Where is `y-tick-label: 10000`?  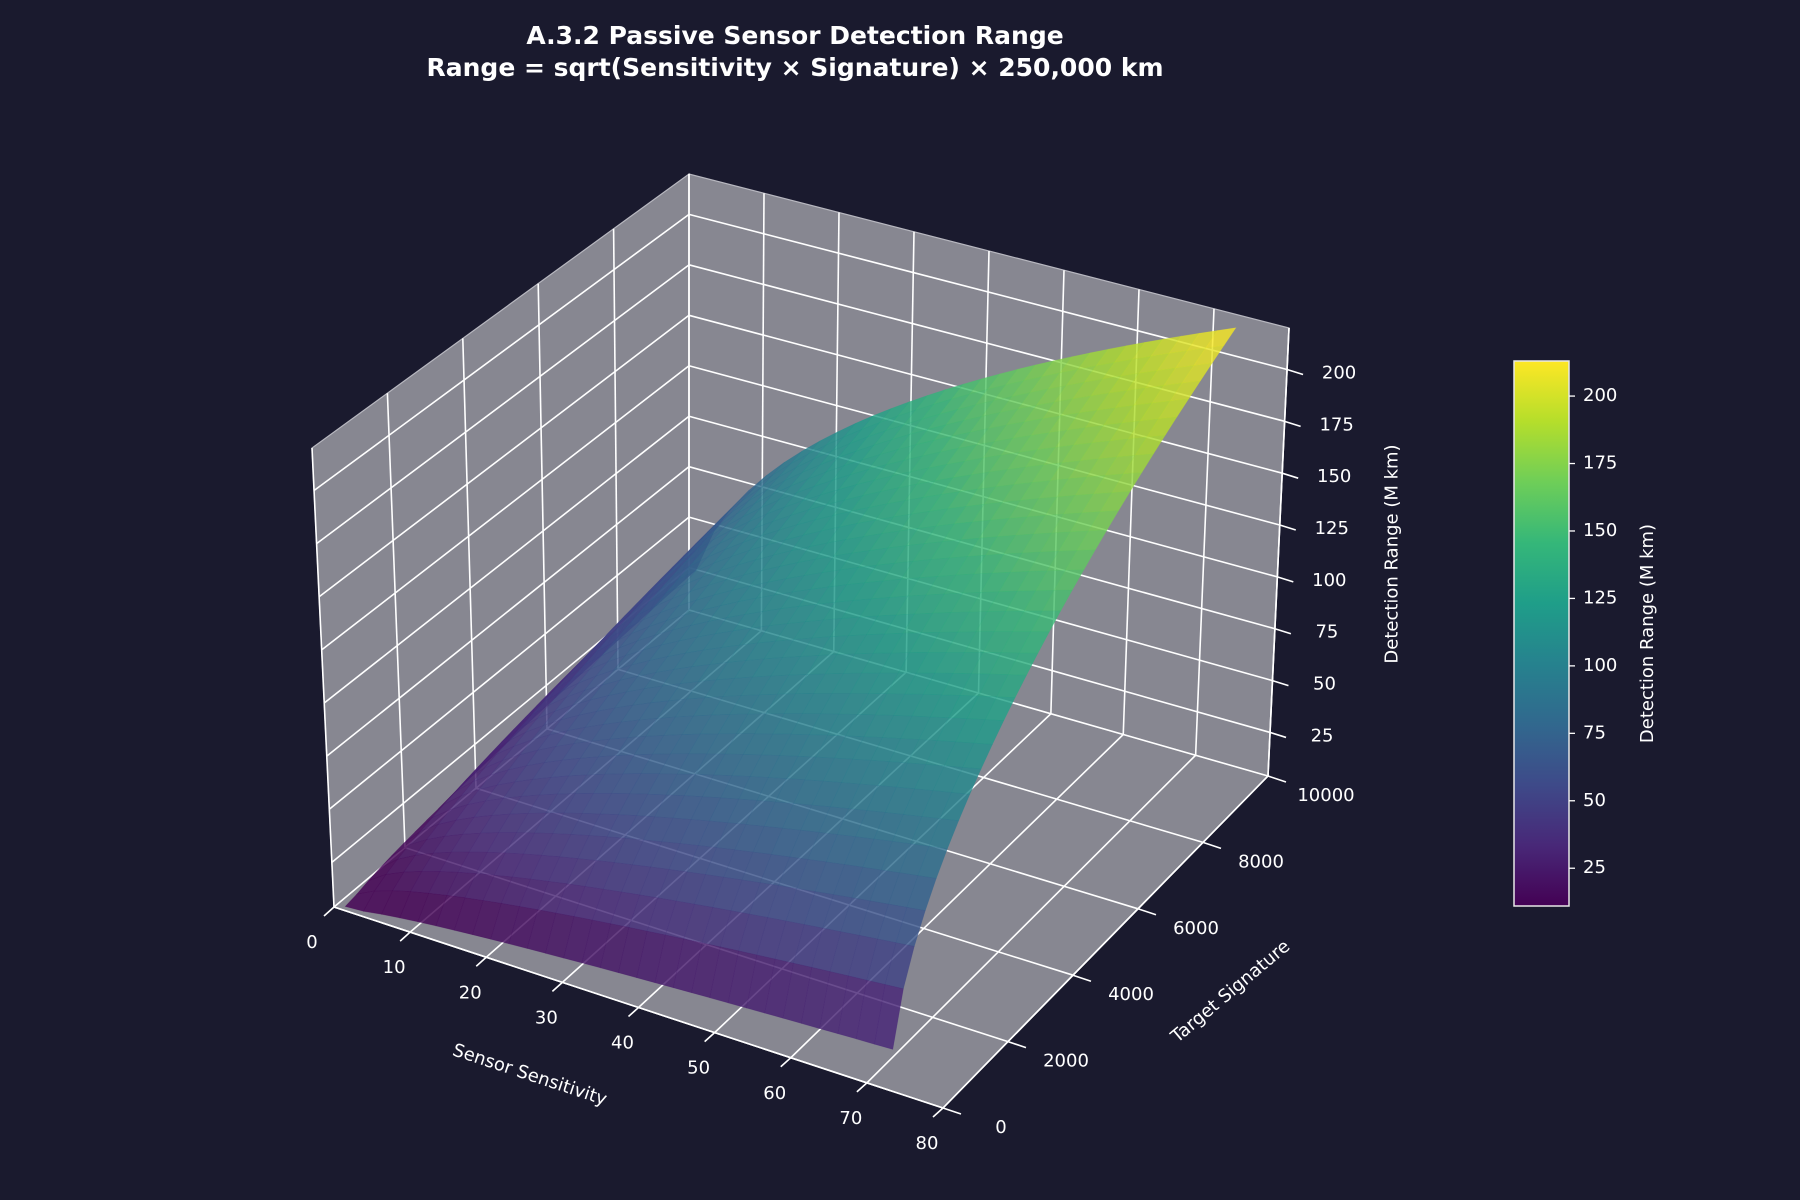 y-tick-label: 10000 is located at coordinates (1325, 795).